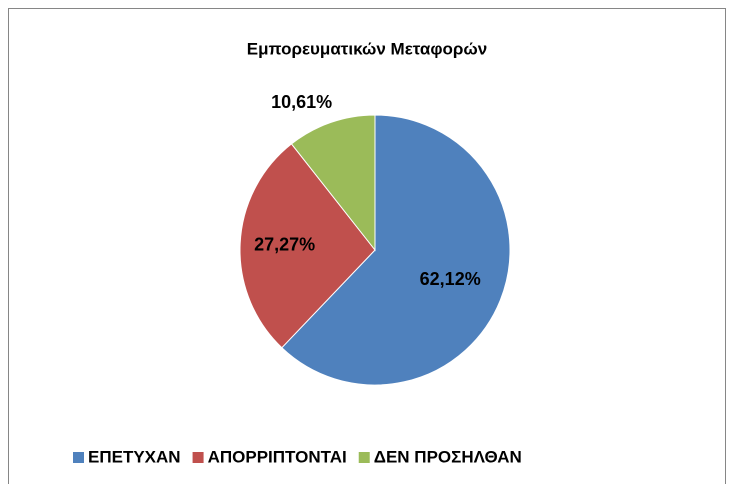 Image resolution: width=734 pixels, height=484 pixels. What do you see at coordinates (277, 456) in the screenshot?
I see `legend-label: ΑΠΟΡΡΙΠΤΟΝΤΑΙ` at bounding box center [277, 456].